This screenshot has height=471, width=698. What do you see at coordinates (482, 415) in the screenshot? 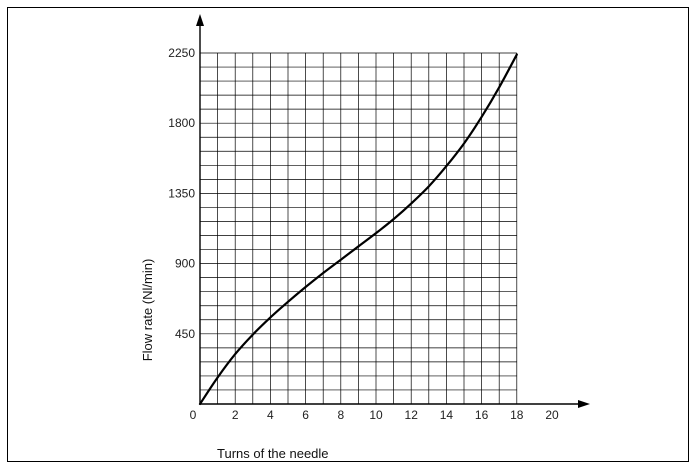
I see `x-tick-label: 16` at bounding box center [482, 415].